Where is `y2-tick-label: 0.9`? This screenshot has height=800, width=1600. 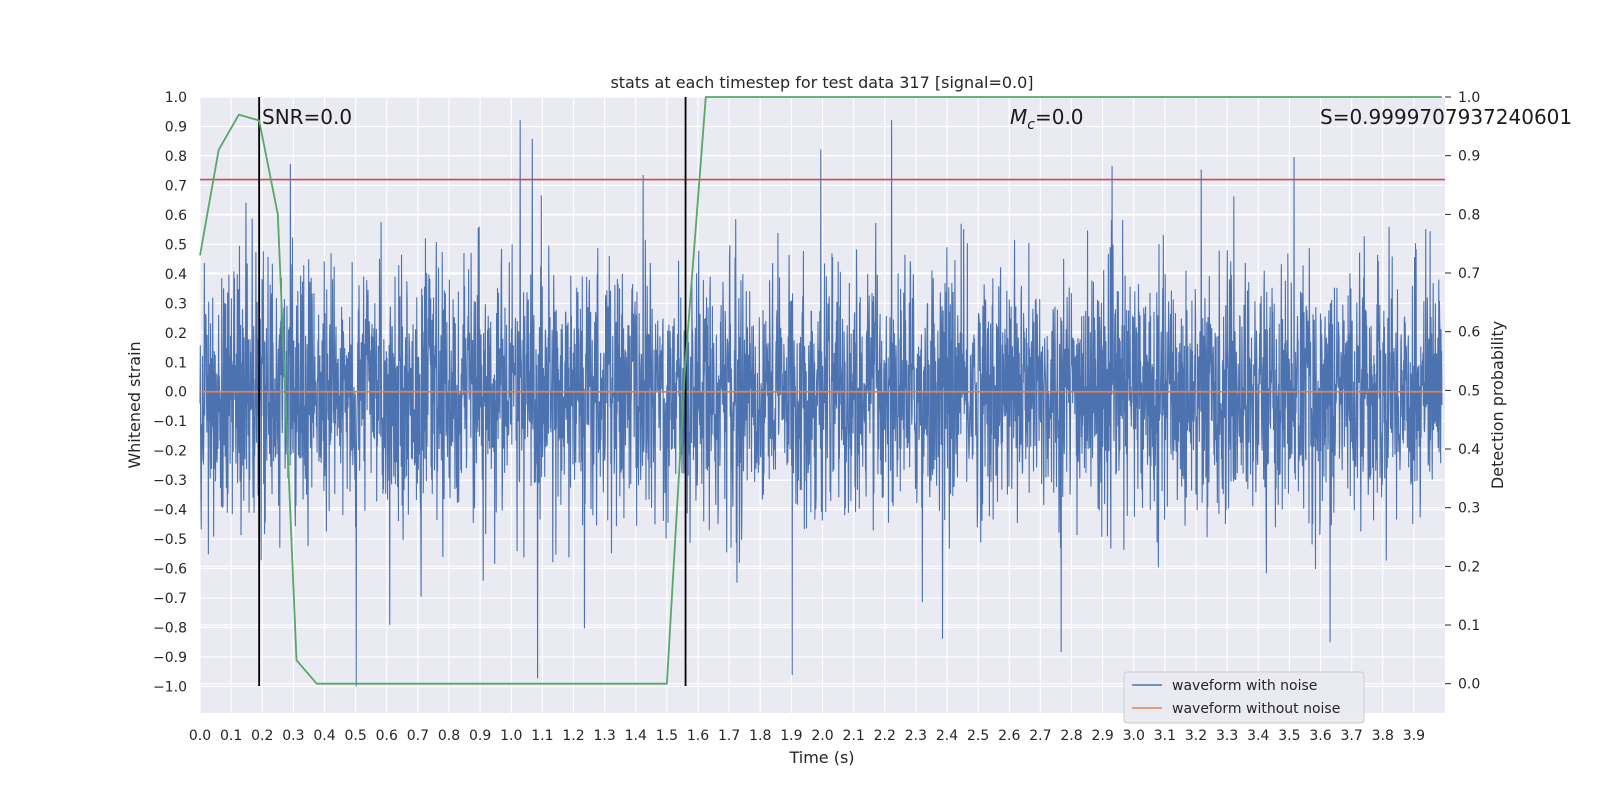 y2-tick-label: 0.9 is located at coordinates (1469, 157).